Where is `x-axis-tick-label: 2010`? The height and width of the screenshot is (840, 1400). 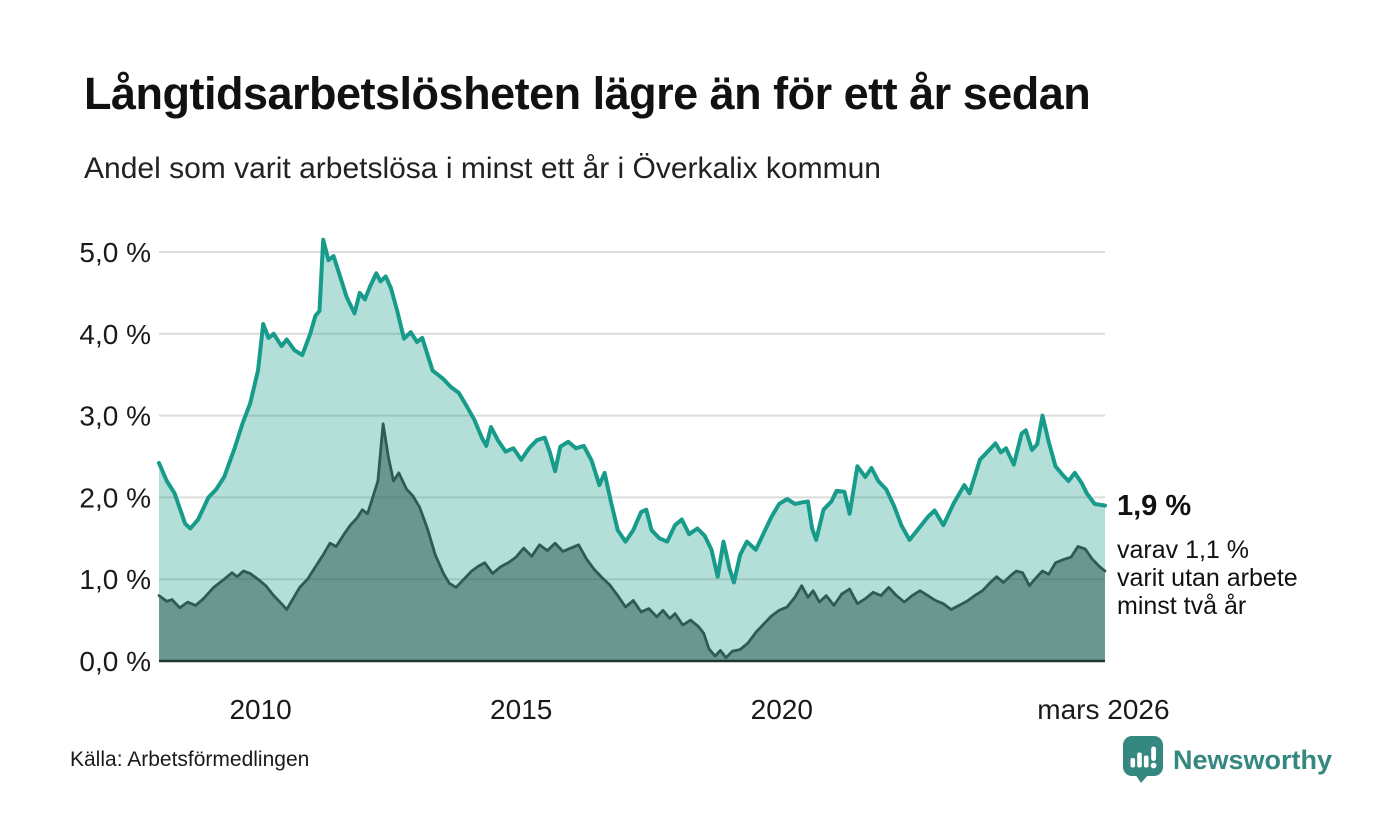
x-axis-tick-label: 2010 is located at coordinates (260, 709).